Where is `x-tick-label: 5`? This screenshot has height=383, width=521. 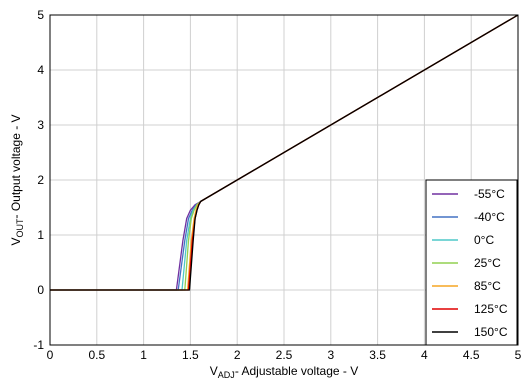 x-tick-label: 5 is located at coordinates (518, 355).